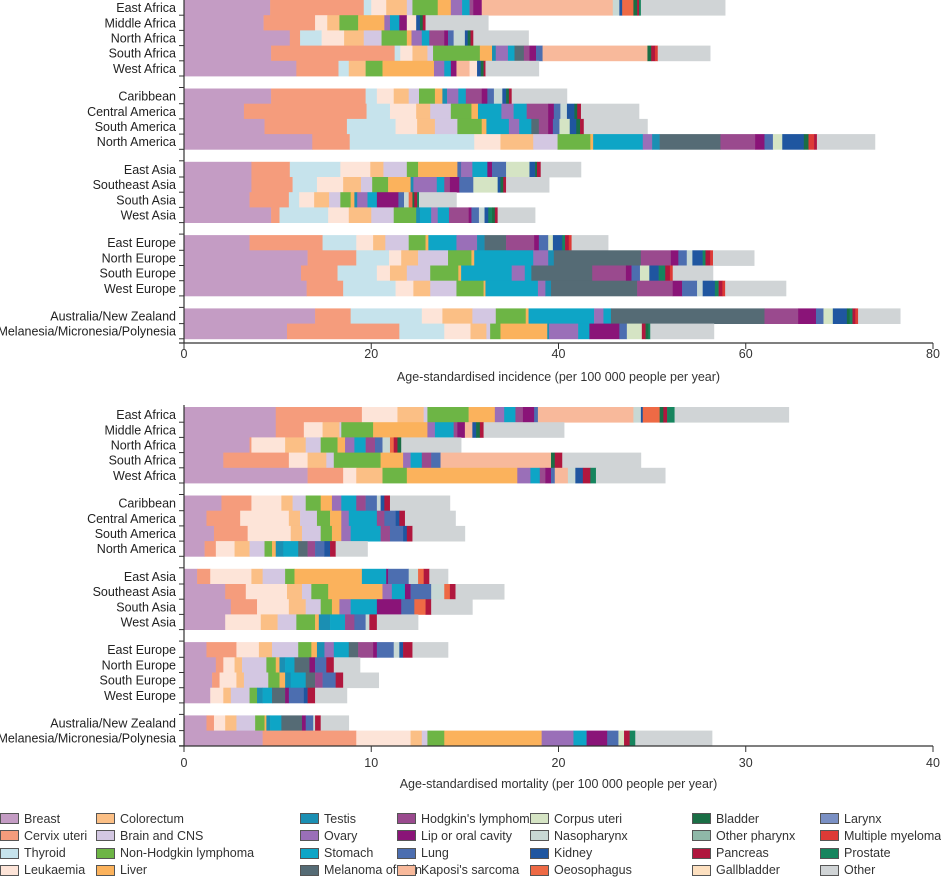 This screenshot has height=880, width=941. Describe the element at coordinates (880, 835) in the screenshot. I see `legend-item-multiple-myeloma: Multiple myeloma` at that location.